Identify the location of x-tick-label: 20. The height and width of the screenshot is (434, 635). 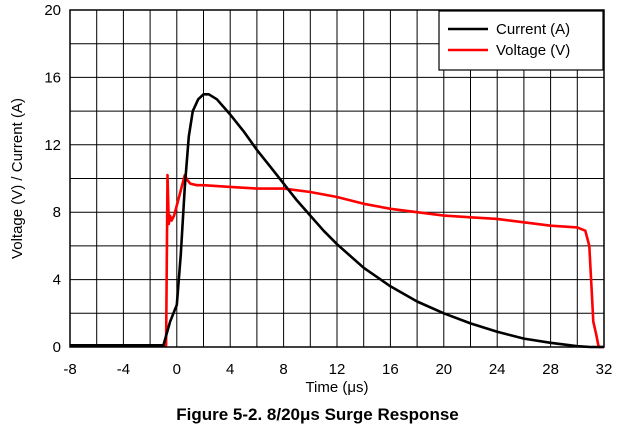
(443, 369).